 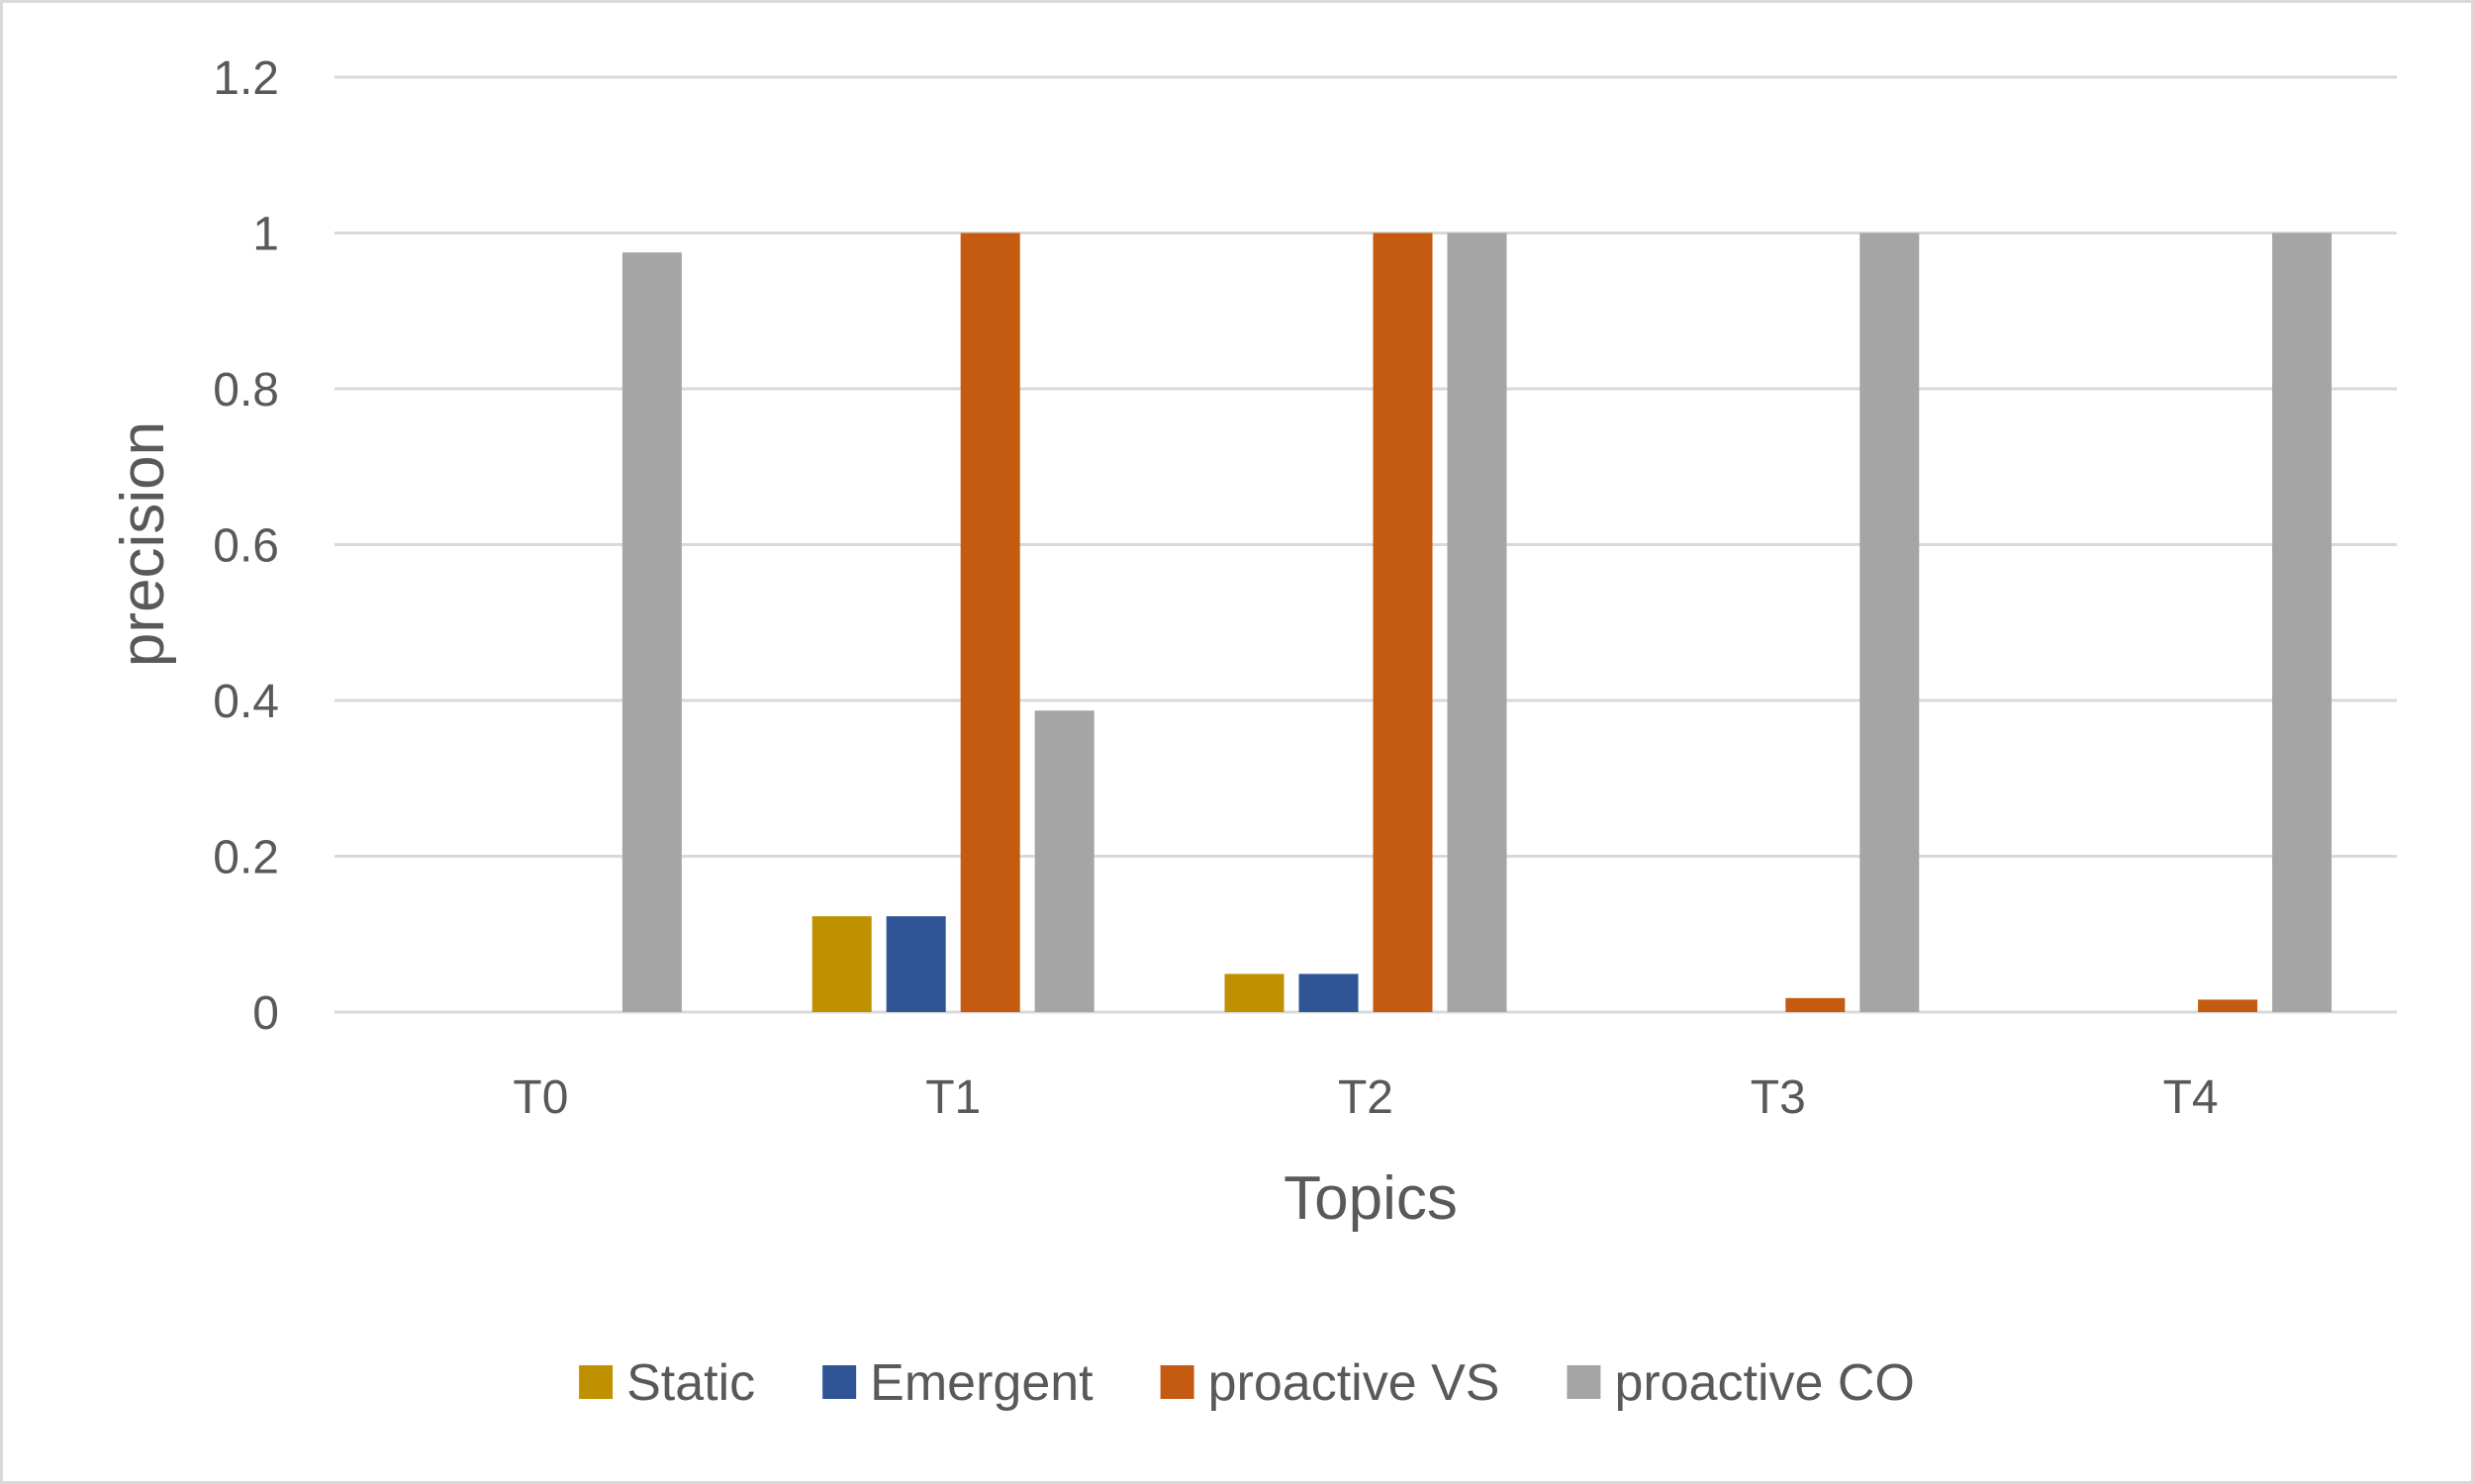 I want to click on bar-proactive-co-t4, so click(x=2302, y=622).